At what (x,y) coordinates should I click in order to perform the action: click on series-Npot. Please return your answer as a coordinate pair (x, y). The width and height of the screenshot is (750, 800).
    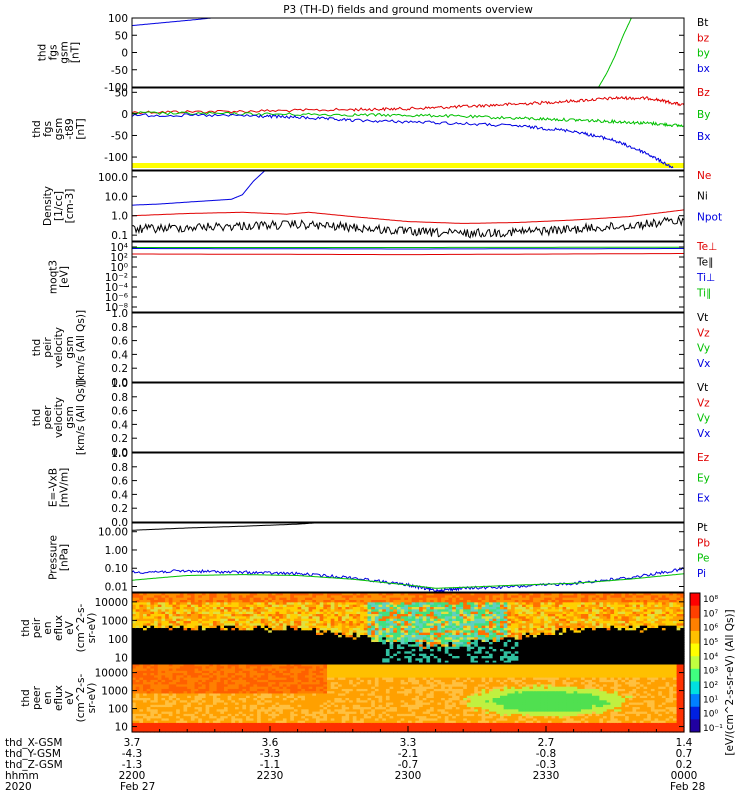
    Looking at the image, I should click on (198, 188).